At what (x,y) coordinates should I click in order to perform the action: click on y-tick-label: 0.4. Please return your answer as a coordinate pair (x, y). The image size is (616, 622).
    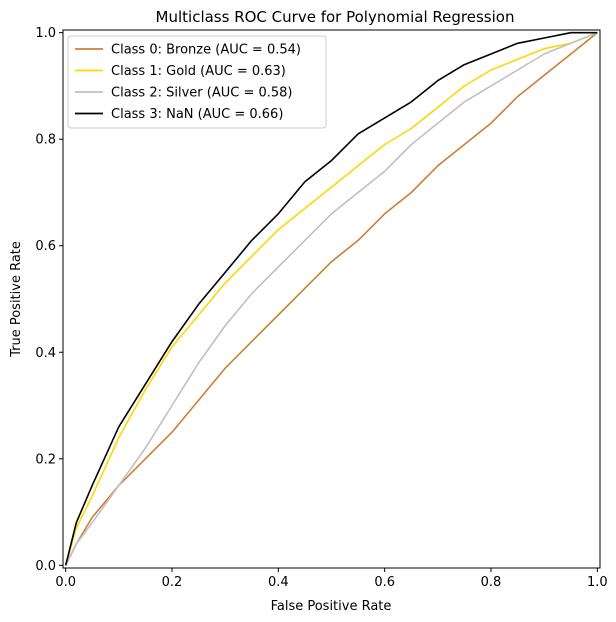
    Looking at the image, I should click on (45, 353).